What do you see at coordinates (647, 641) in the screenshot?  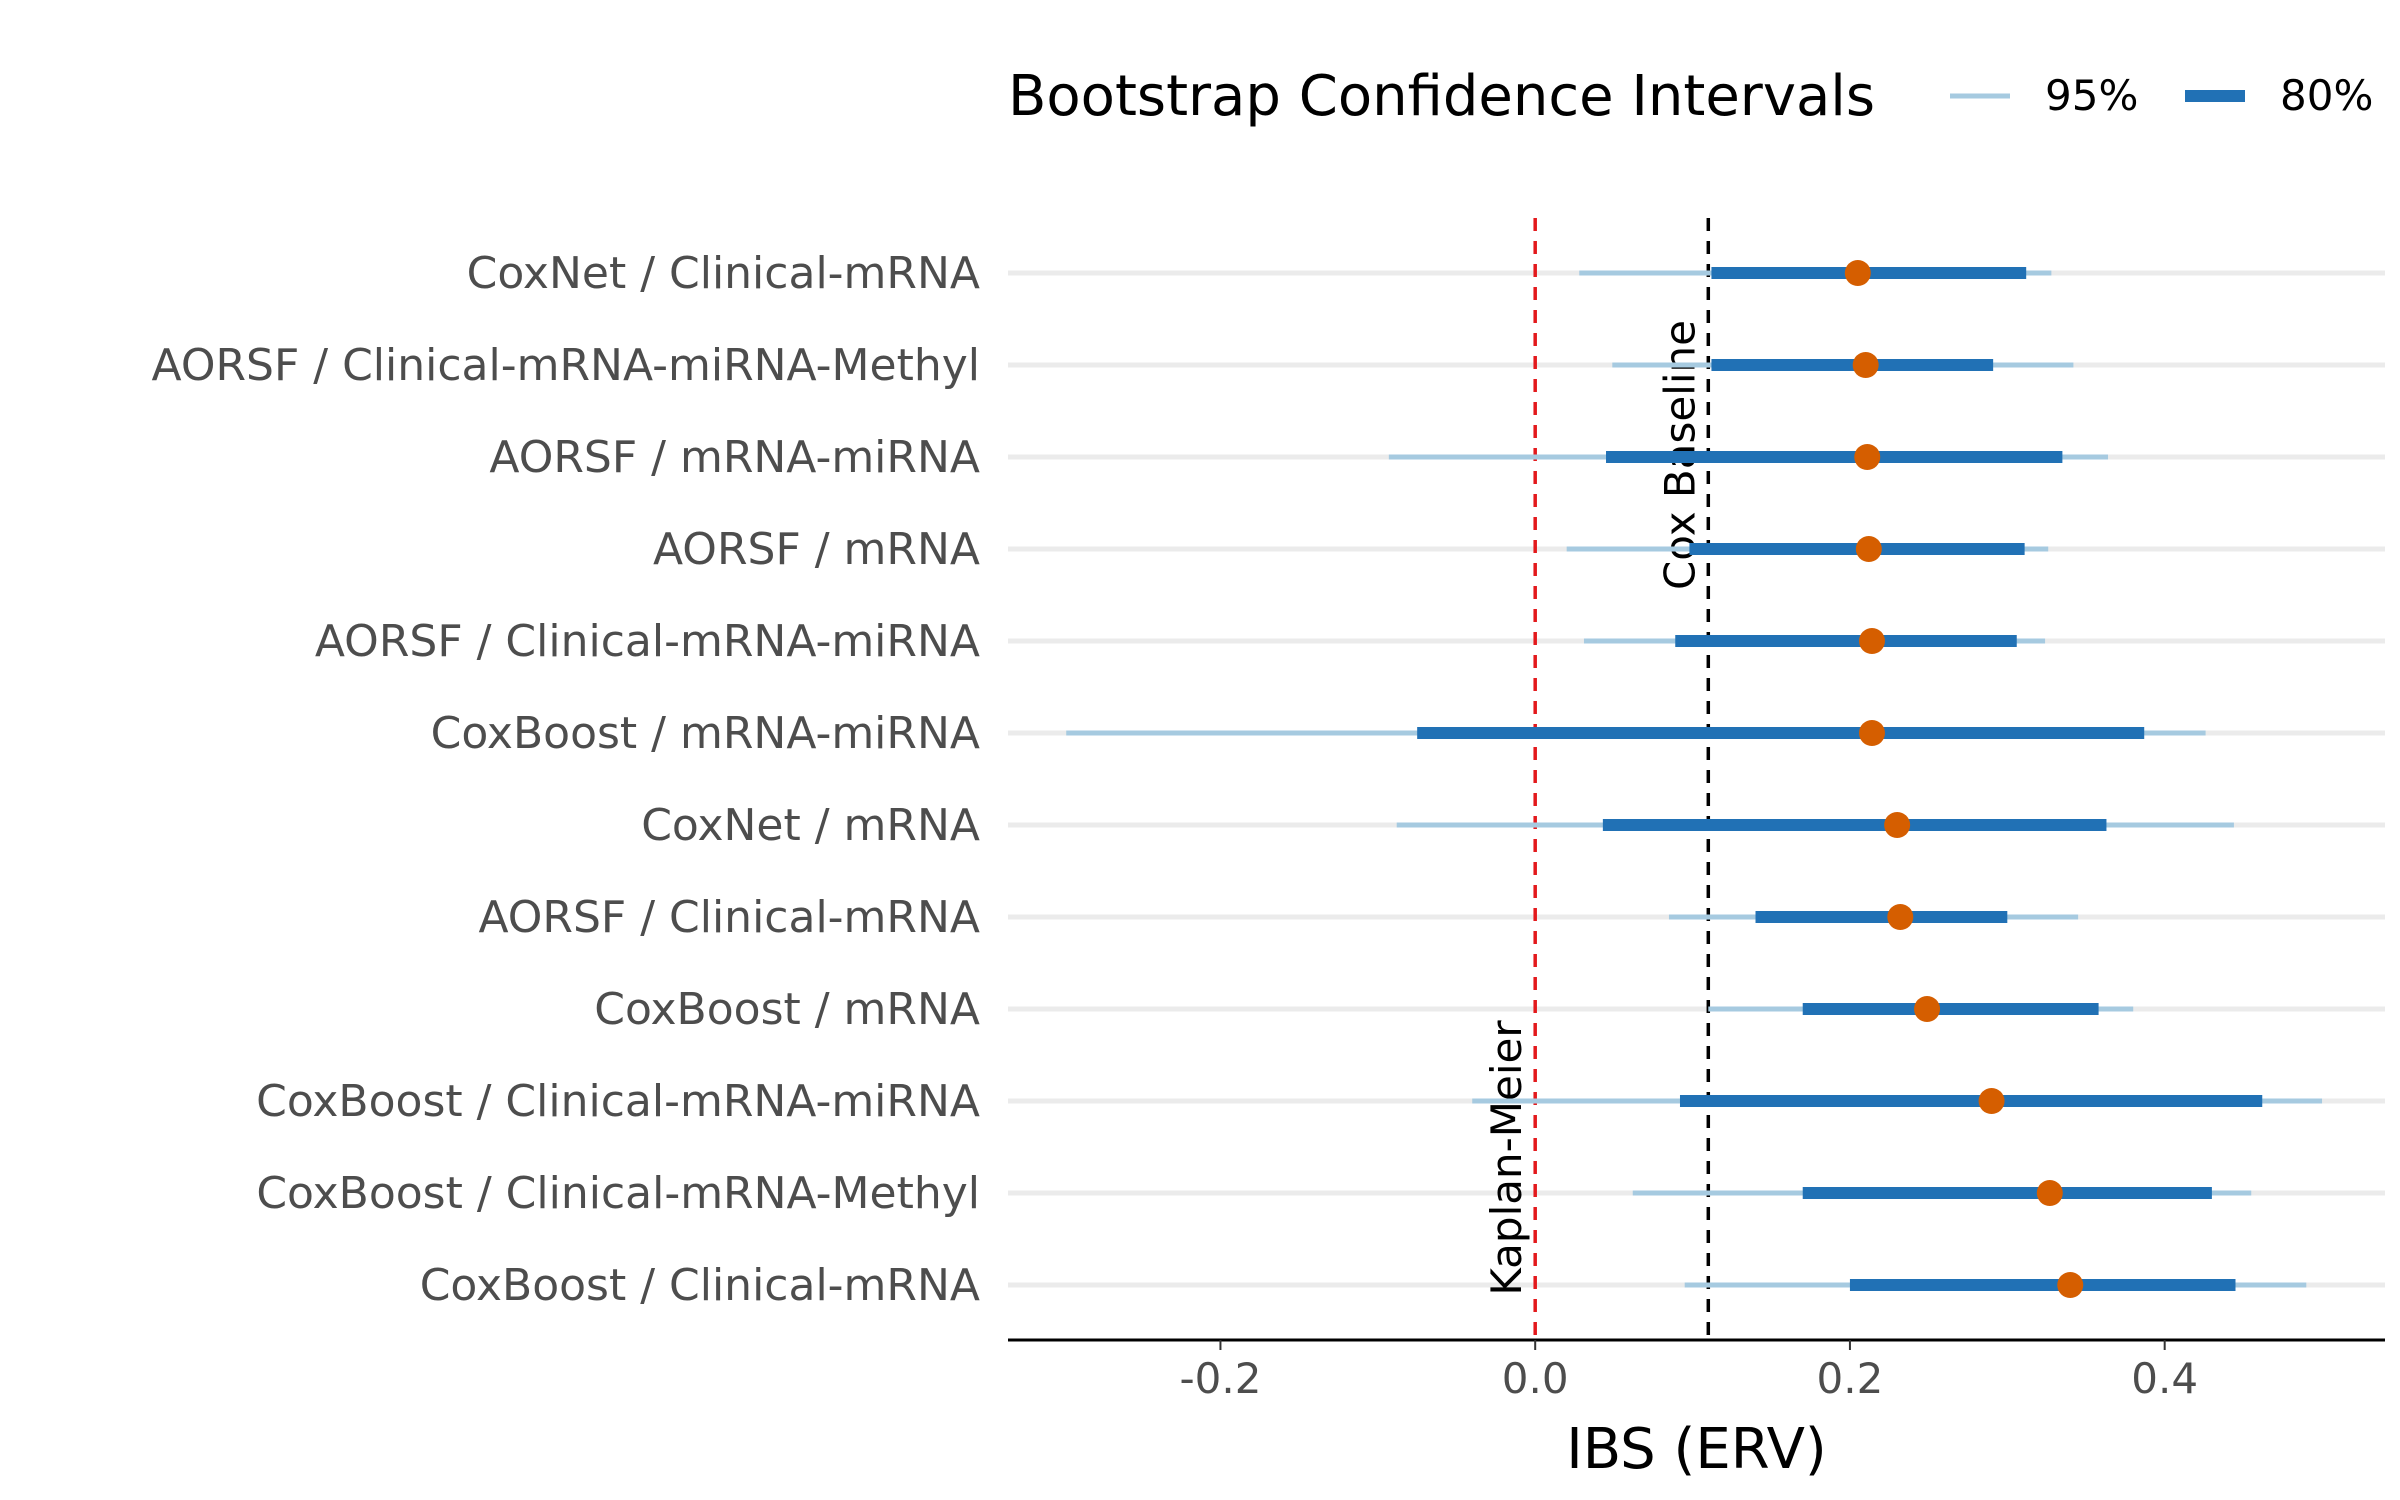 I see `row-label: AORSF / Clinical-mRNA-miRNA` at bounding box center [647, 641].